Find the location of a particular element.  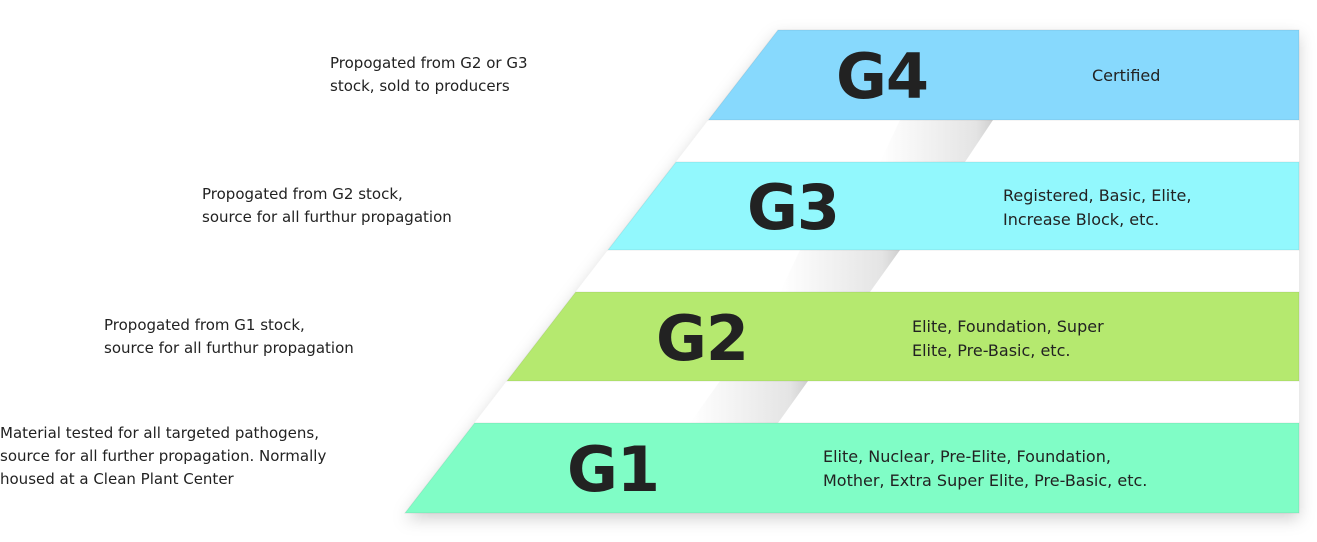

tier-band-g2 is located at coordinates (902, 336).